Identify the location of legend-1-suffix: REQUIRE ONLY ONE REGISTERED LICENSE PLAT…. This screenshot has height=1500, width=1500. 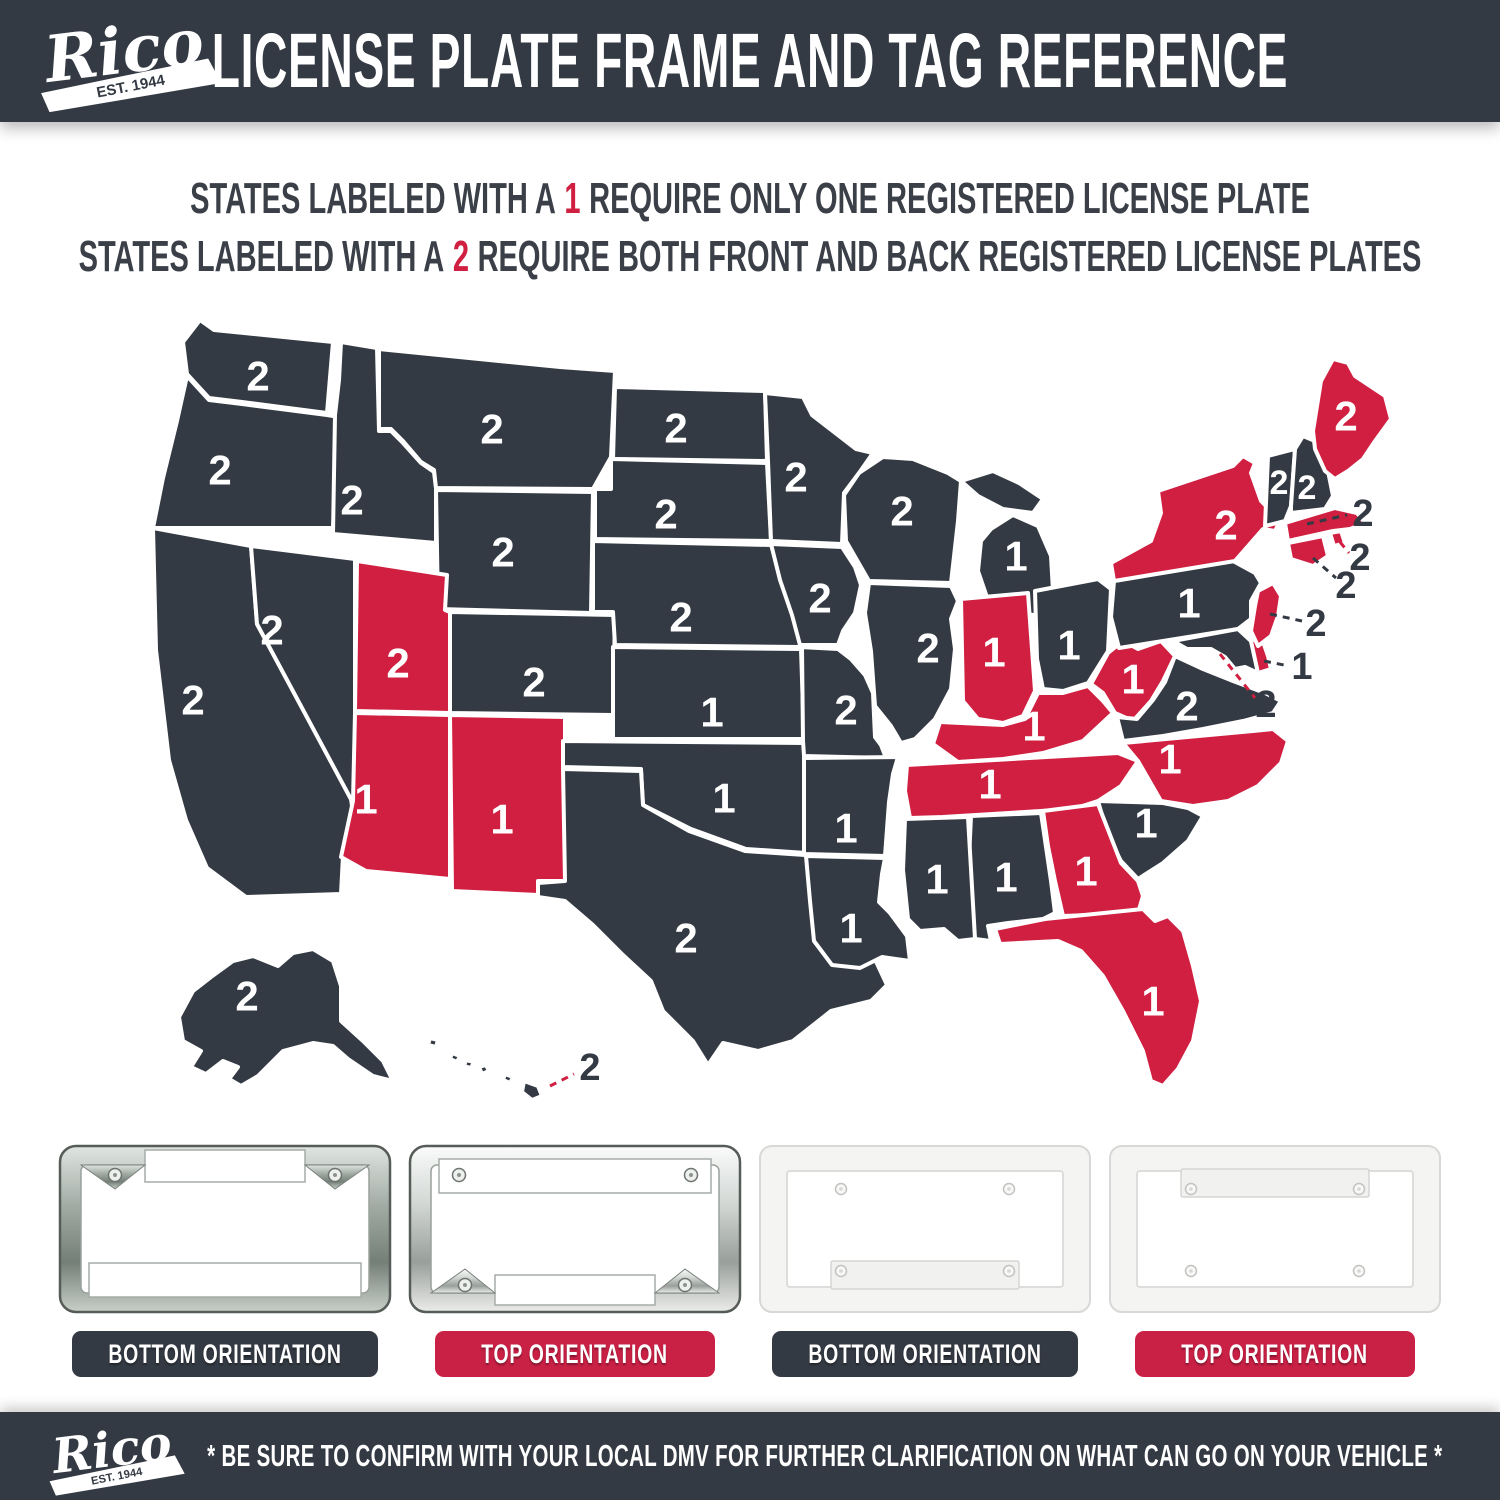
(949, 198).